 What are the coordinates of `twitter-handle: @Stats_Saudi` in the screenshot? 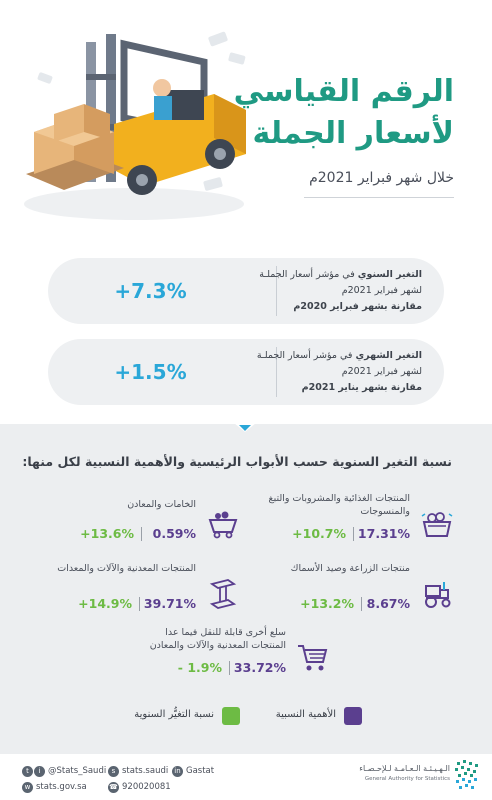 It's located at (77, 771).